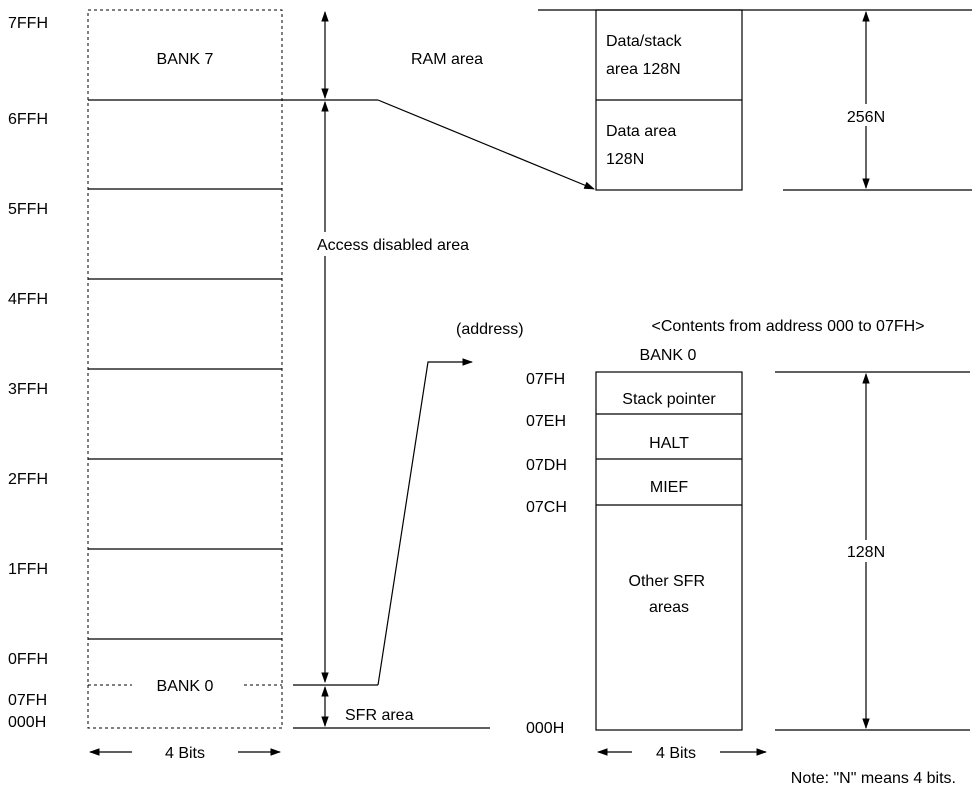 This screenshot has height=792, width=972. Describe the element at coordinates (28, 569) in the screenshot. I see `address-1ffh: 1FFH` at that location.